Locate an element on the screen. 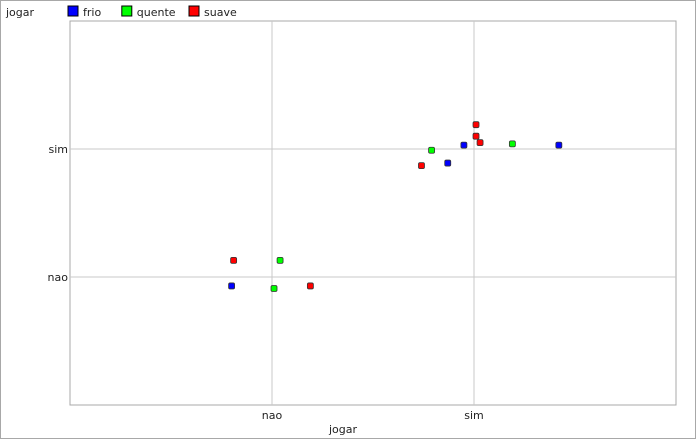  legend-label-quente: quente is located at coordinates (156, 12).